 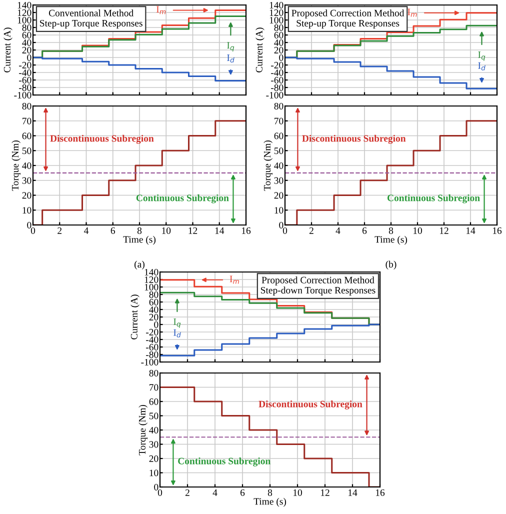 I want to click on y-tick-label: -80, so click(x=277, y=87).